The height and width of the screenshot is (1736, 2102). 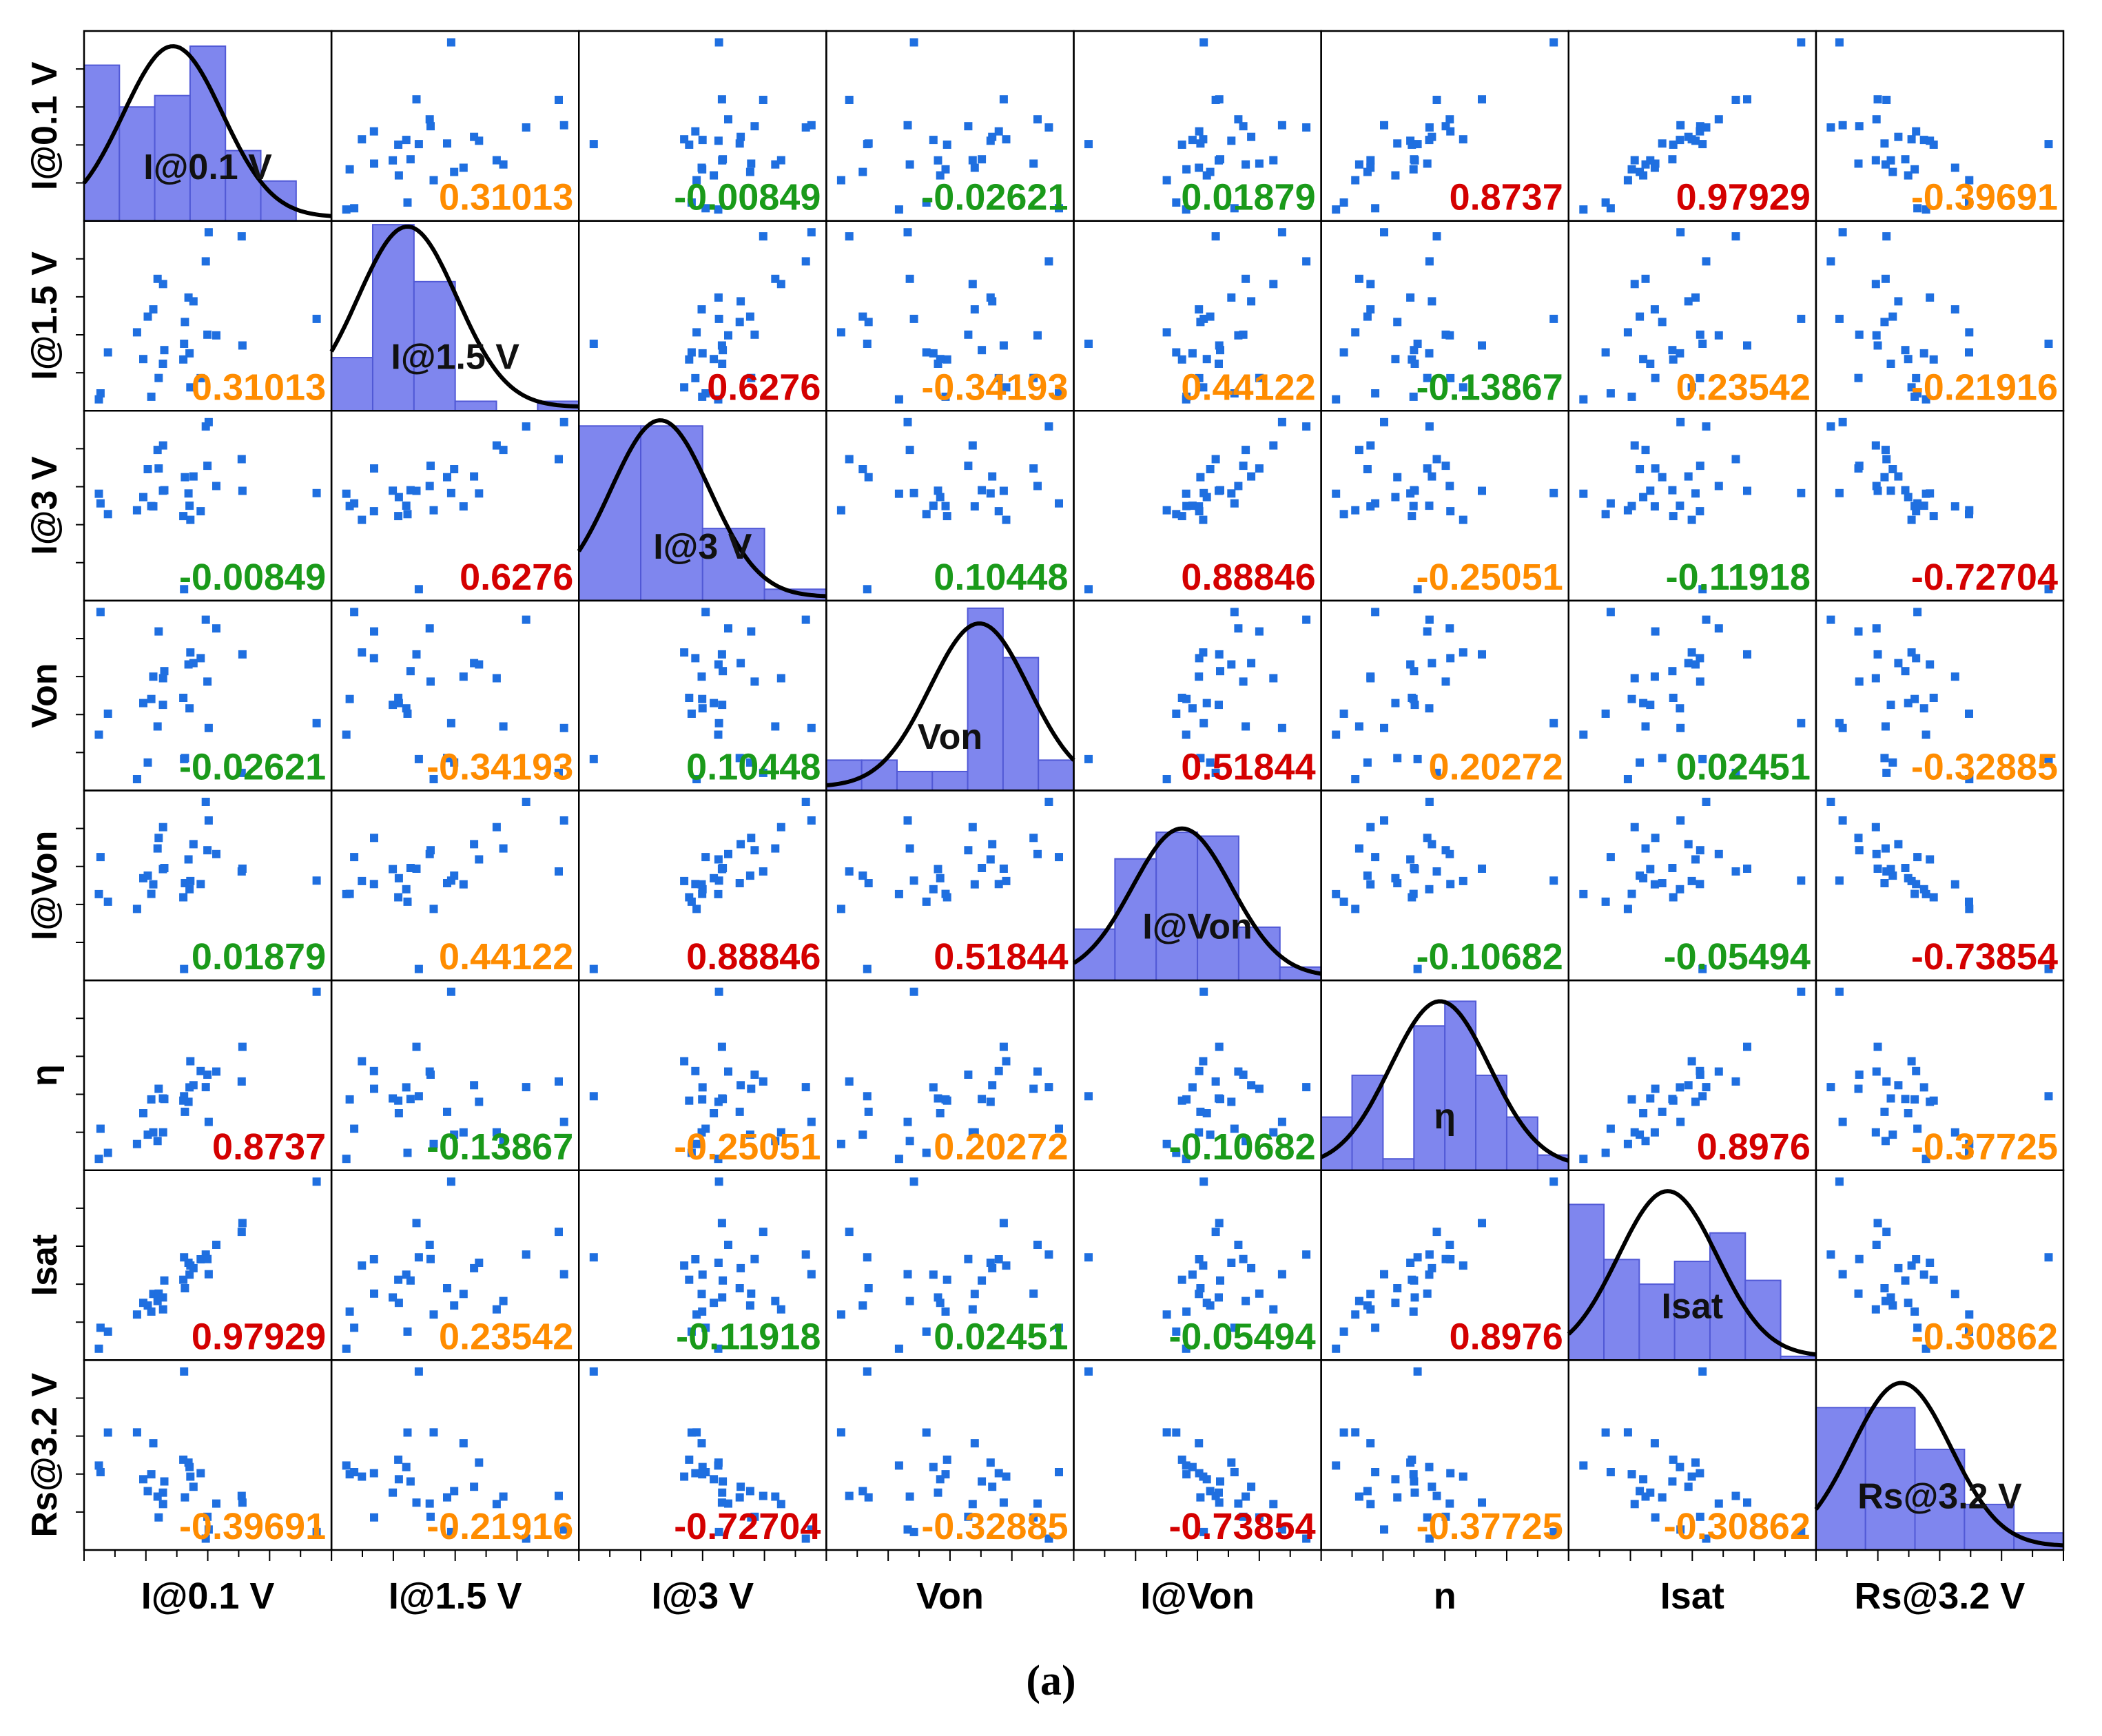 What do you see at coordinates (1744, 387) in the screenshot?
I see `correlation-value: 0.23542` at bounding box center [1744, 387].